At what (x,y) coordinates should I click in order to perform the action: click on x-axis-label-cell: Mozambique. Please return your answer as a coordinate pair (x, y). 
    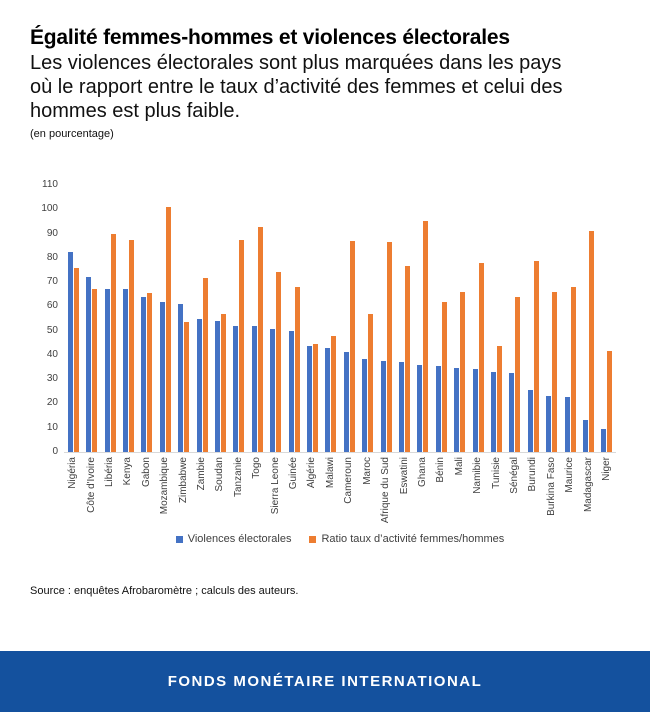
    Looking at the image, I should click on (165, 488).